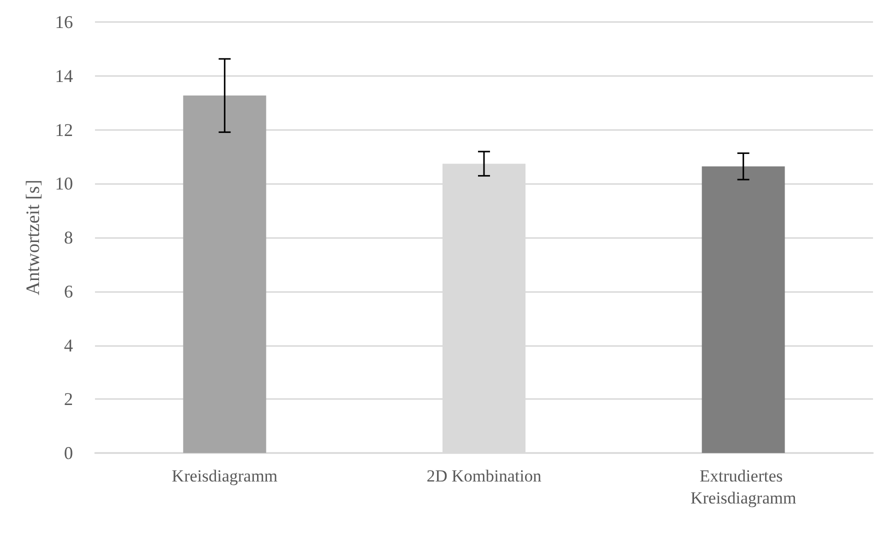 Image resolution: width=893 pixels, height=551 pixels. I want to click on y-tick-label: 2, so click(68, 399).